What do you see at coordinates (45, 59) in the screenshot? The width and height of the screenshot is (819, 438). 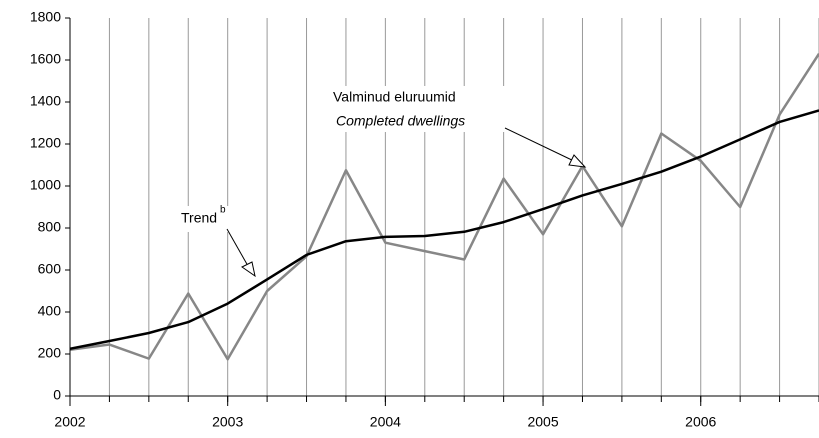 I see `y-tick-label: 1600` at bounding box center [45, 59].